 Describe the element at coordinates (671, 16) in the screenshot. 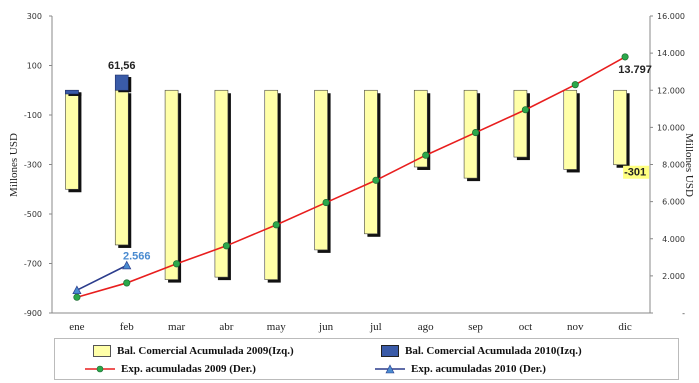

I see `right-tick-label: 16.000` at that location.